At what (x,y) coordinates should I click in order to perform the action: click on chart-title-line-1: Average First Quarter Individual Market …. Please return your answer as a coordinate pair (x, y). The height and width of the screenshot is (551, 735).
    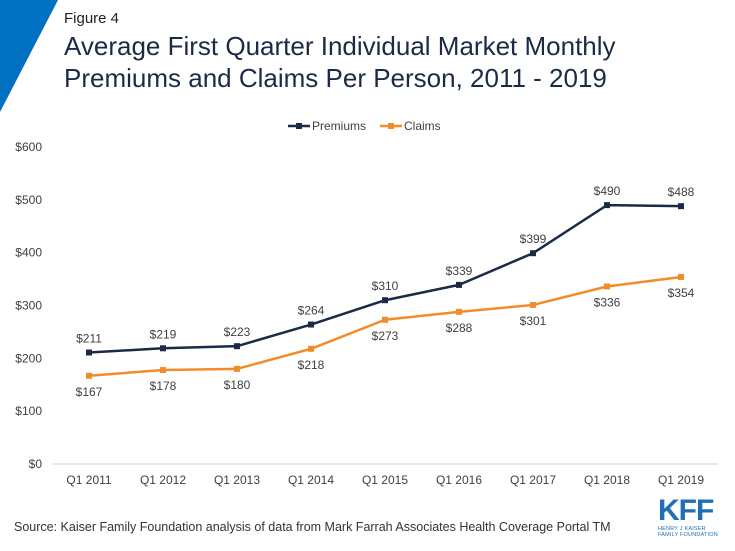
    Looking at the image, I should click on (340, 46).